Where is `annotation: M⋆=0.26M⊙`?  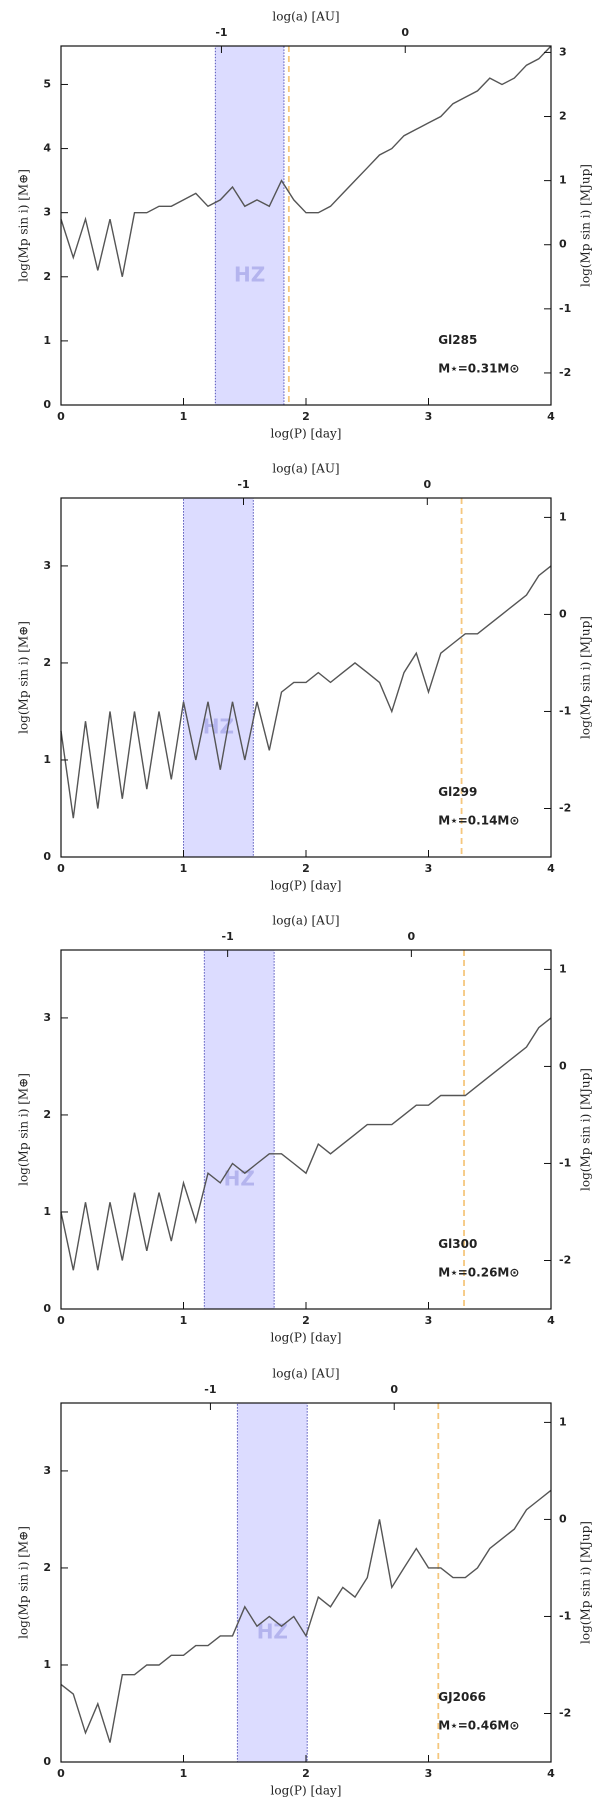
annotation: M⋆=0.26M⊙ is located at coordinates (478, 1273).